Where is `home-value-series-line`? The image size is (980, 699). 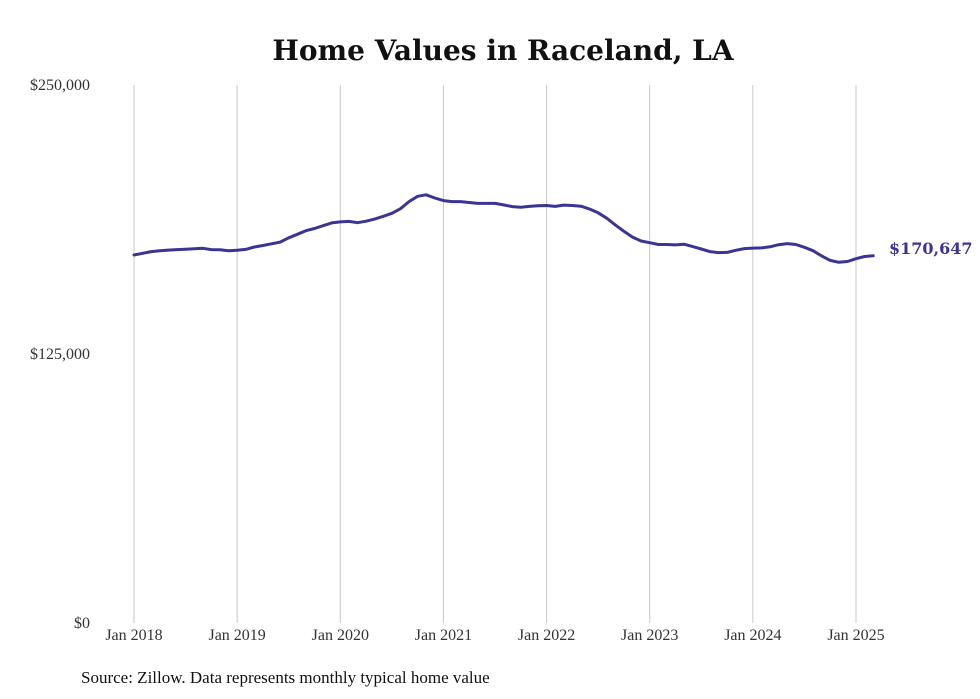
home-value-series-line is located at coordinates (503, 228).